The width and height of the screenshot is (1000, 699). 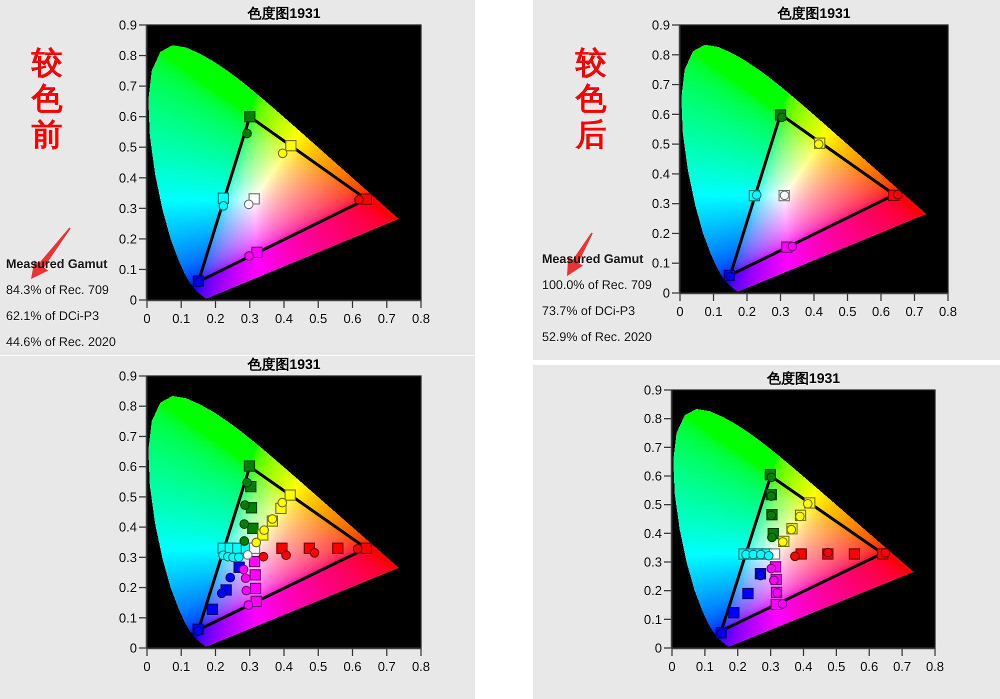 What do you see at coordinates (53, 316) in the screenshot?
I see `annotation: 62.1% of DCi-P3` at bounding box center [53, 316].